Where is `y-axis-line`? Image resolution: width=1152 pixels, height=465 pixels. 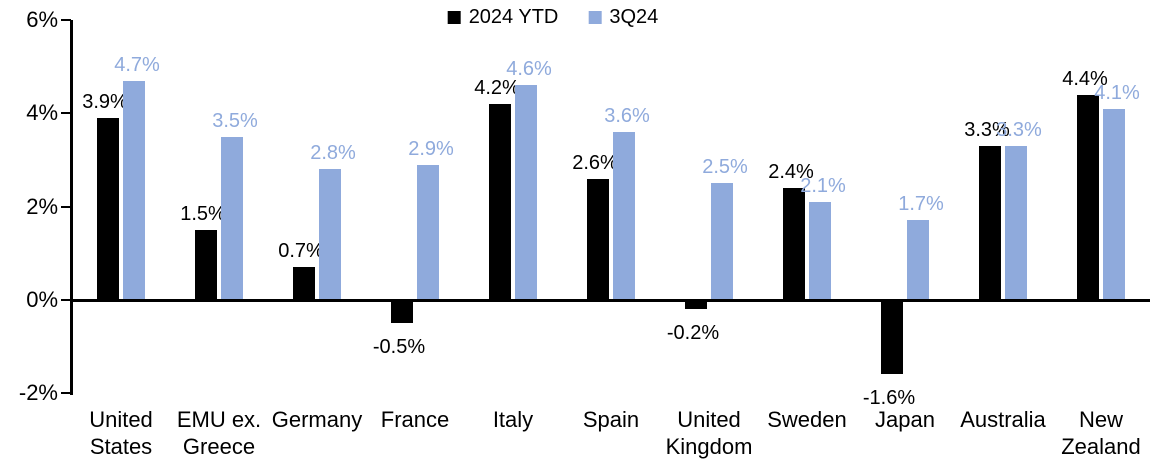
y-axis-line is located at coordinates (71, 207).